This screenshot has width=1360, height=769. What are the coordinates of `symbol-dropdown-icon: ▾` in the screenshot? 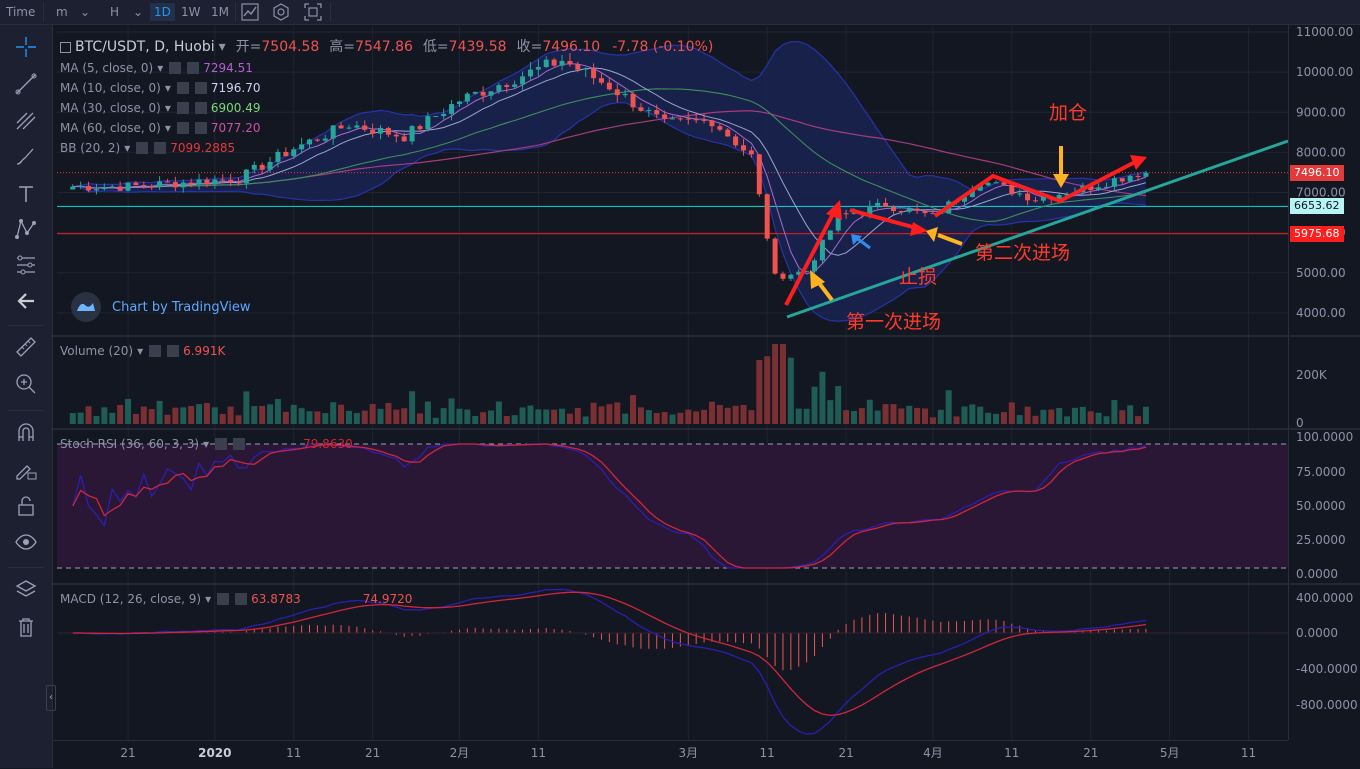 It's located at (222, 47).